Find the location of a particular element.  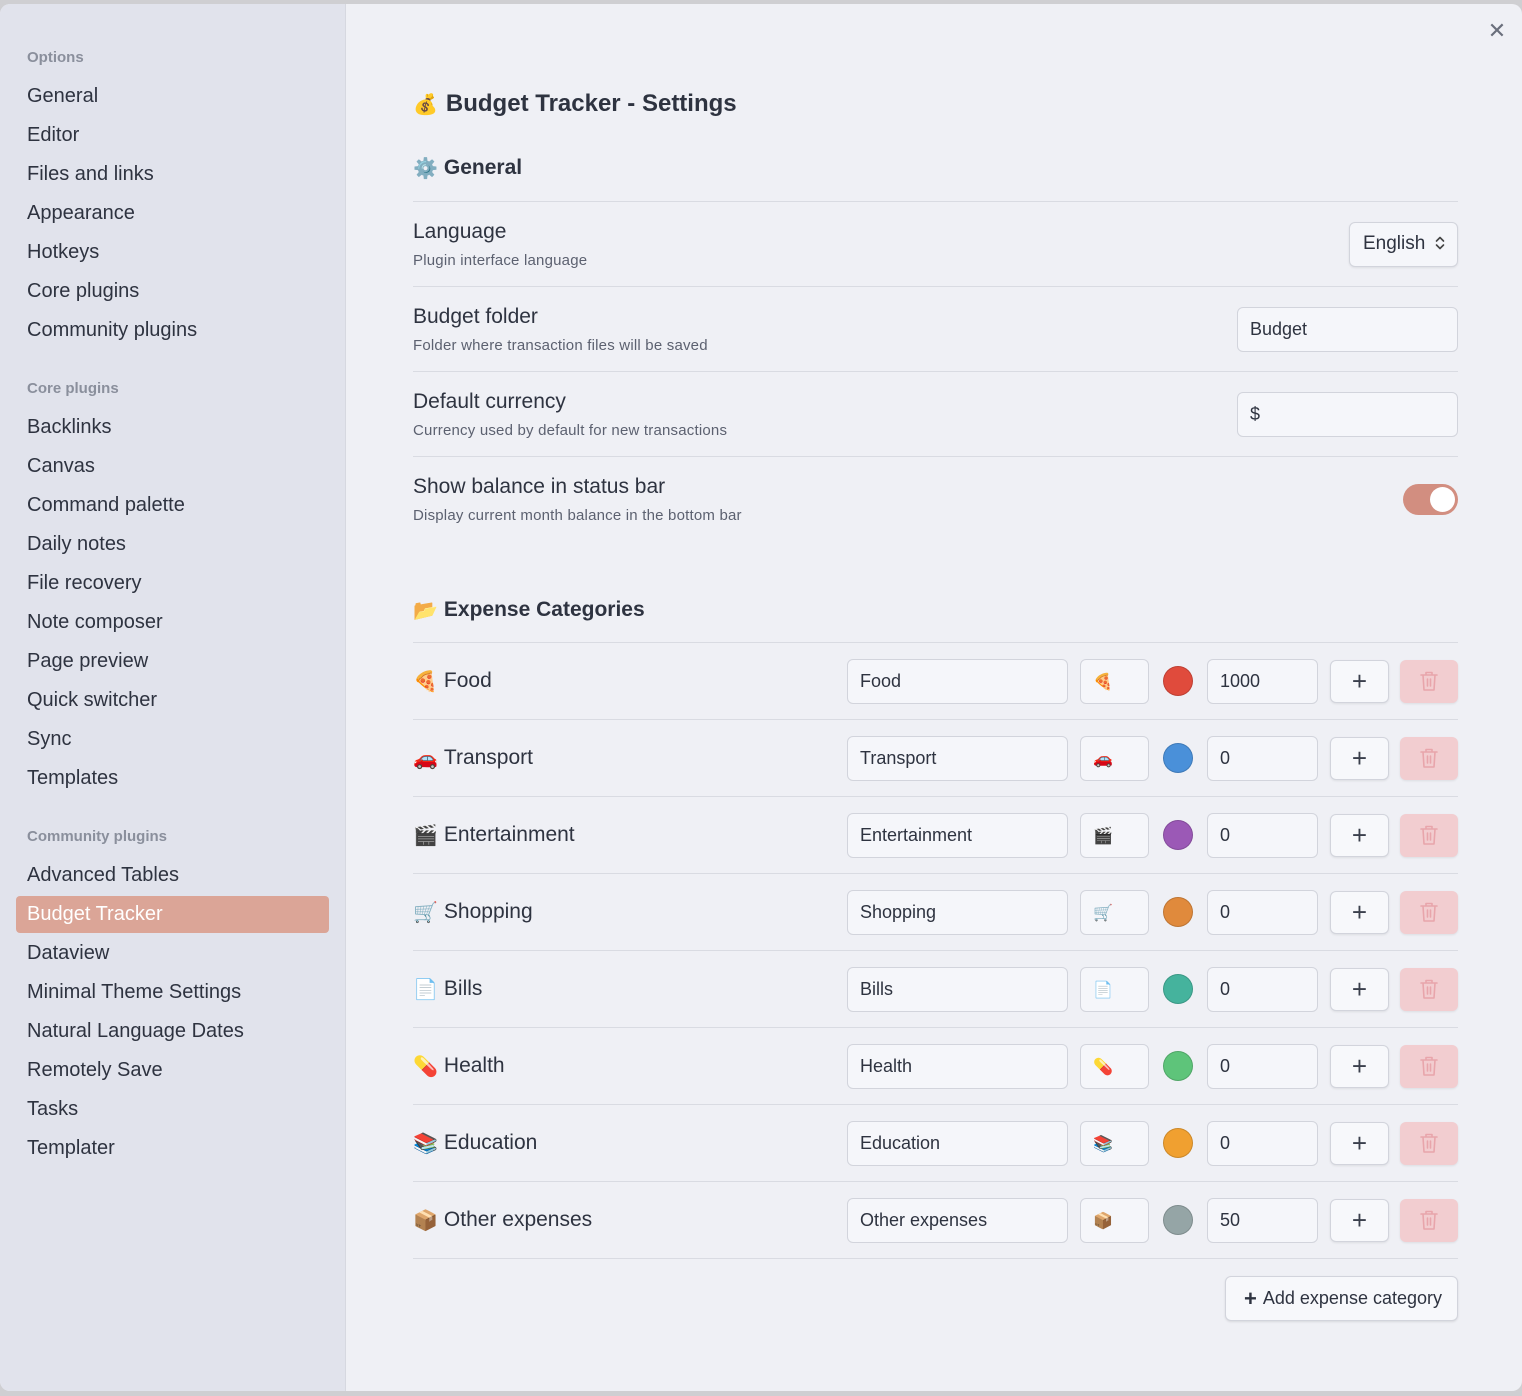

trash-icon is located at coordinates (1429, 1066).